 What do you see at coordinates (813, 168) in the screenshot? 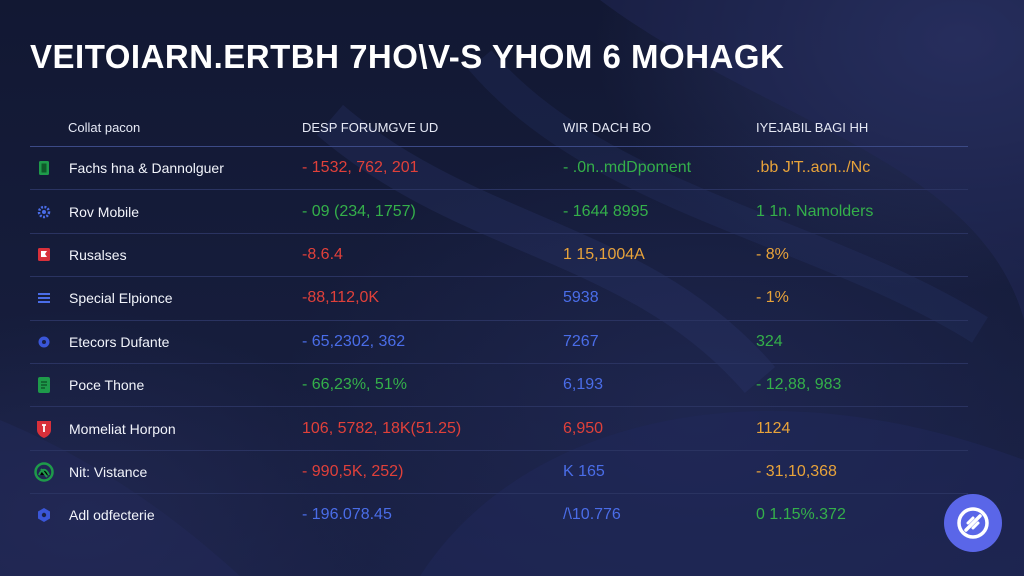
I see `row-value-3: .bb J'T..aon../Nc` at bounding box center [813, 168].